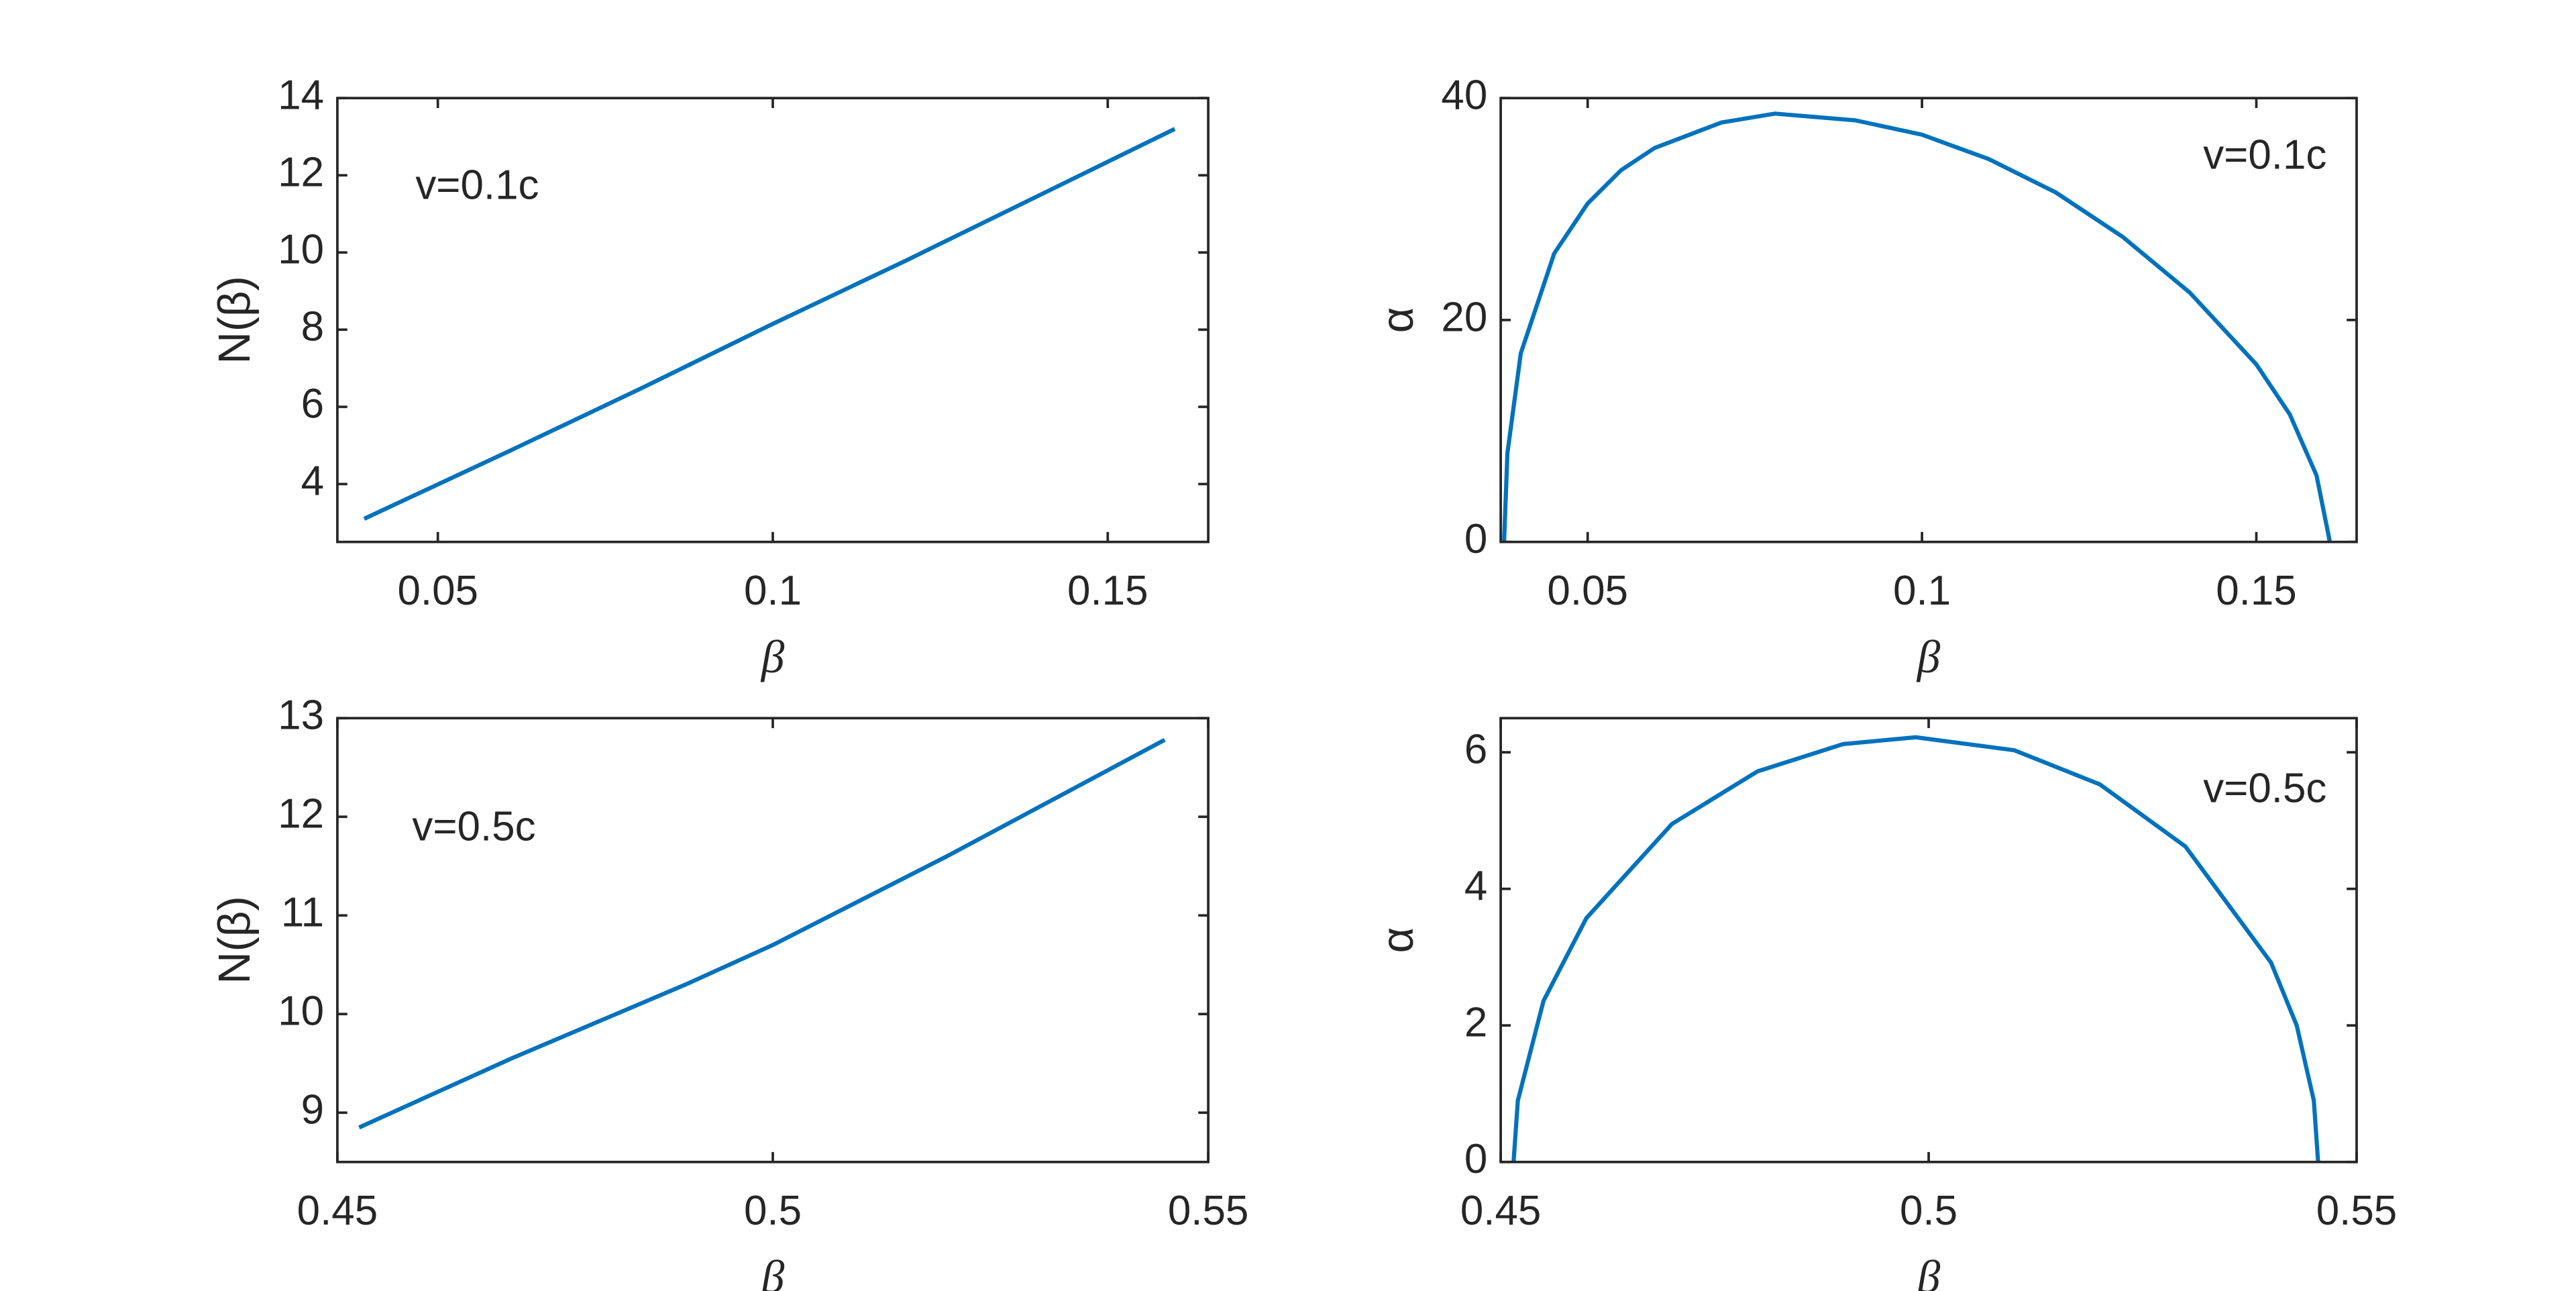  What do you see at coordinates (301, 715) in the screenshot?
I see `y-tick-label: 13` at bounding box center [301, 715].